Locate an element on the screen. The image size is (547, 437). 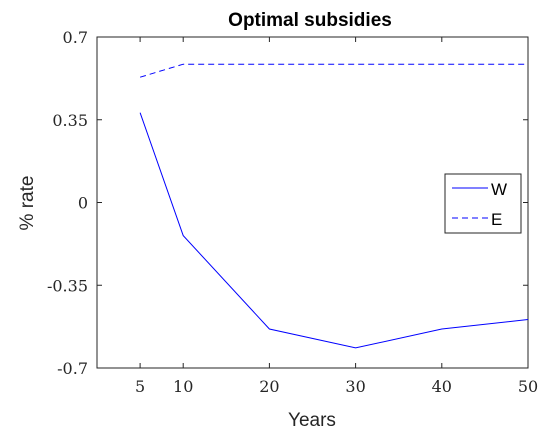
x-tick-label: 50 is located at coordinates (528, 386).